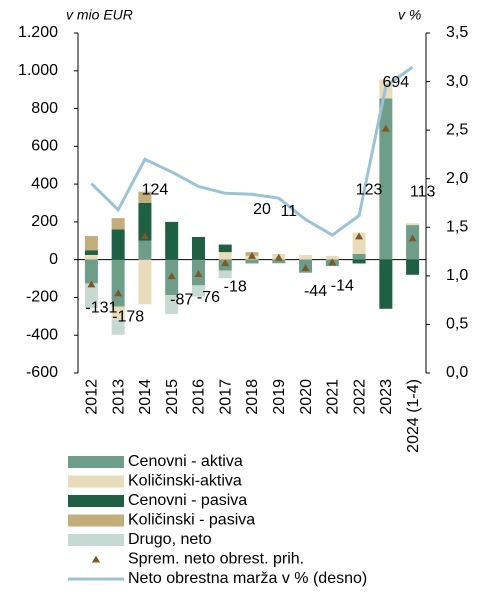  Describe the element at coordinates (457, 275) in the screenshot. I see `y2-tick-label: 1,0` at that location.